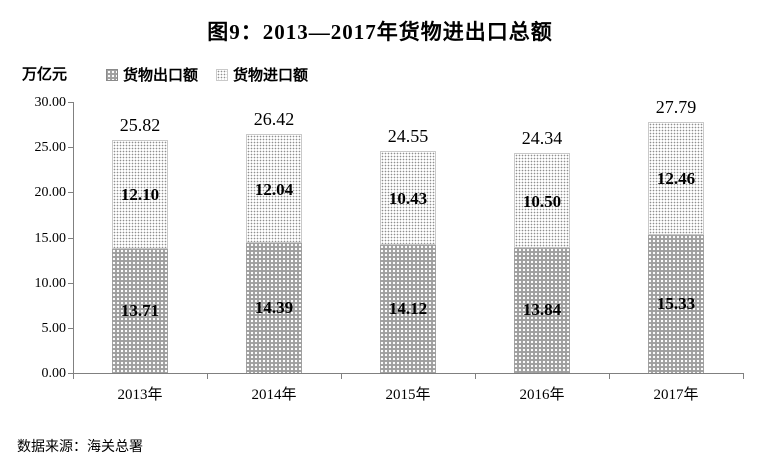 Image resolution: width=760 pixels, height=464 pixels. I want to click on bar-segment-import: 12.04, so click(274, 188).